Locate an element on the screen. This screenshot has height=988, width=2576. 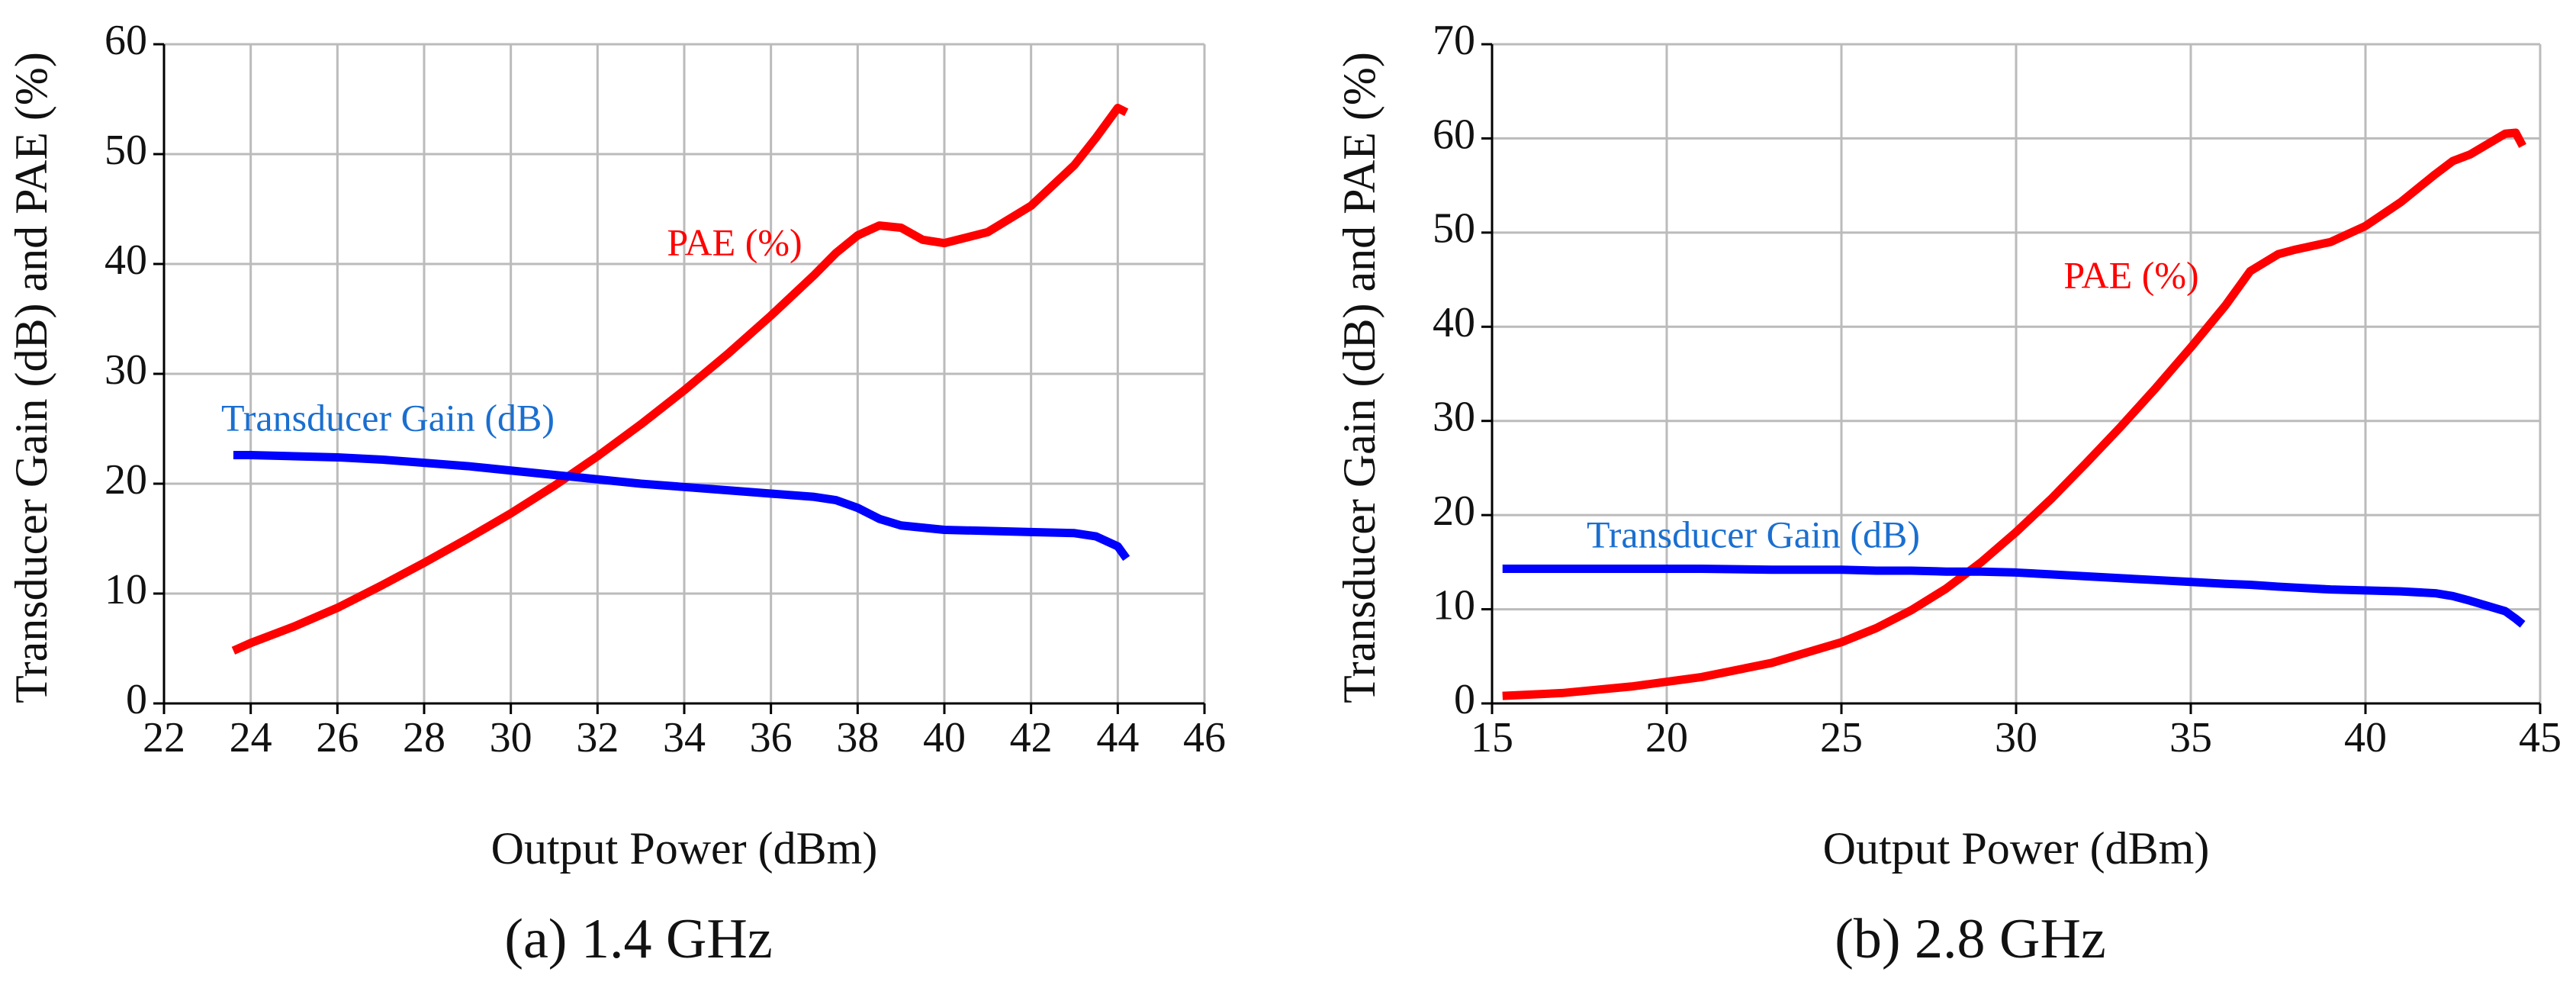
caption: (b) 2.8 GHz is located at coordinates (1971, 939).